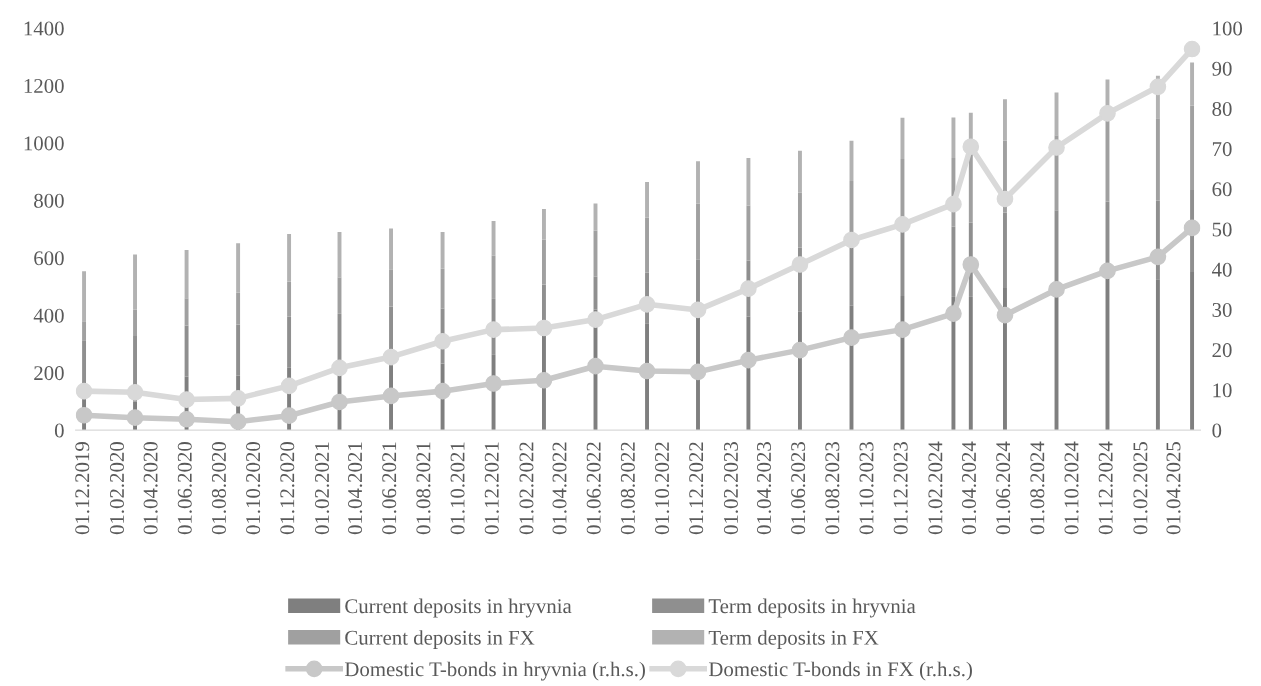 The width and height of the screenshot is (1261, 686). I want to click on y2-tick-label: 40, so click(1221, 269).